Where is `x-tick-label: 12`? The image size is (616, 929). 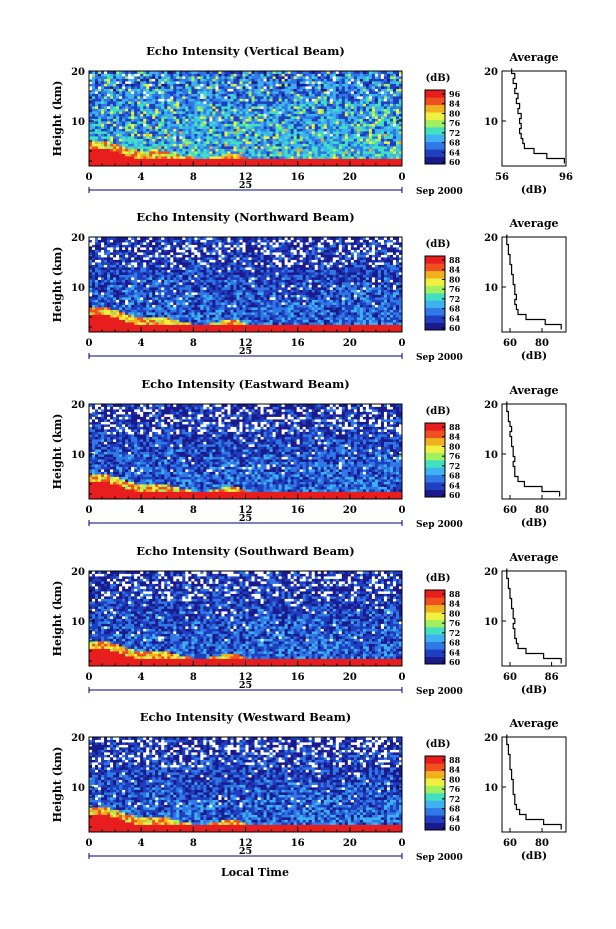
x-tick-label: 12 is located at coordinates (246, 177).